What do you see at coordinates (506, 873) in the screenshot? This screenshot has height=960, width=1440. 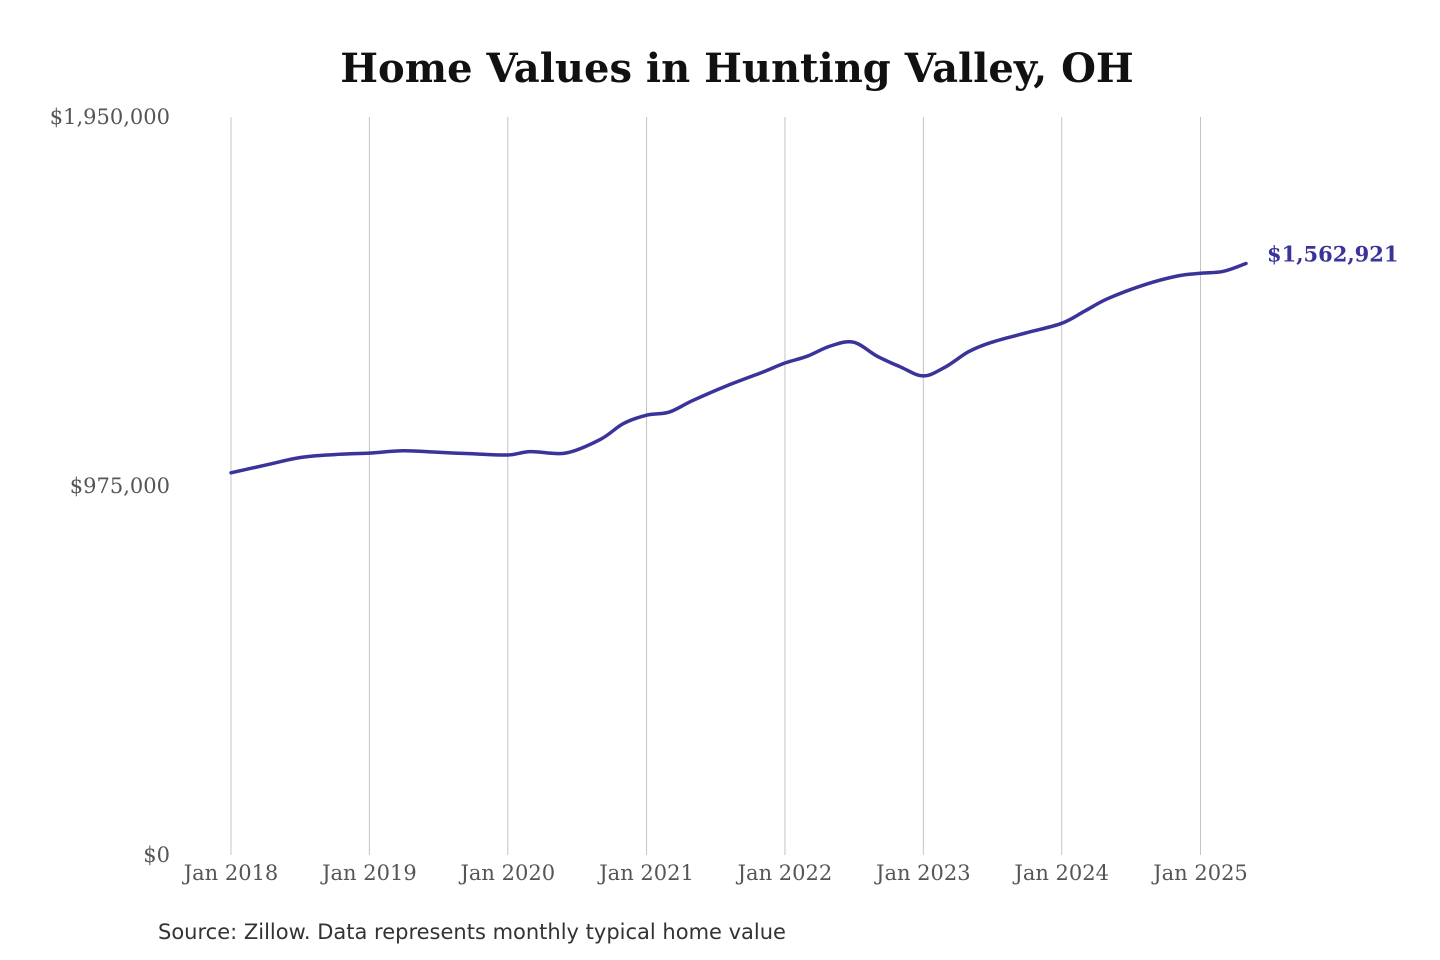 I see `x-tick-label-2020: Jan 2020` at bounding box center [506, 873].